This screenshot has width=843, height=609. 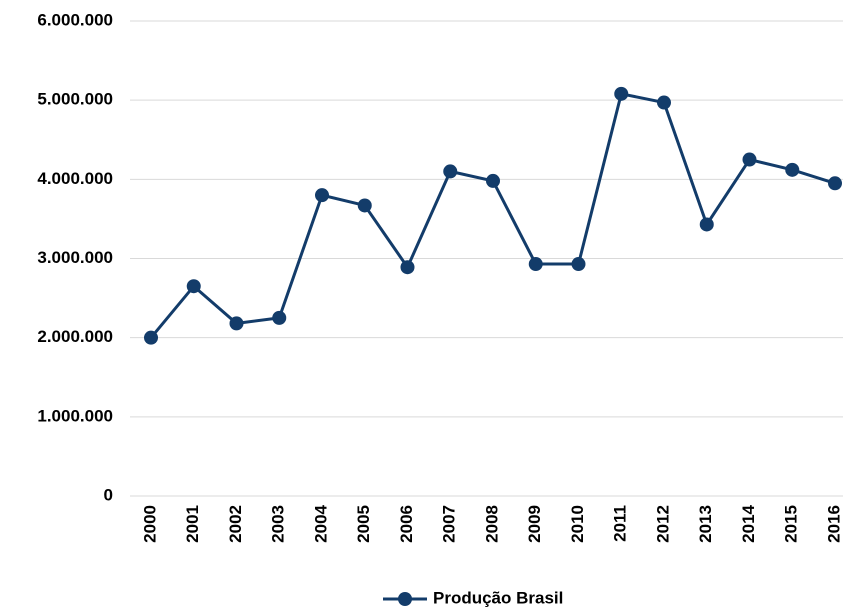 What do you see at coordinates (320, 523) in the screenshot?
I see `x-tick-label: 2004` at bounding box center [320, 523].